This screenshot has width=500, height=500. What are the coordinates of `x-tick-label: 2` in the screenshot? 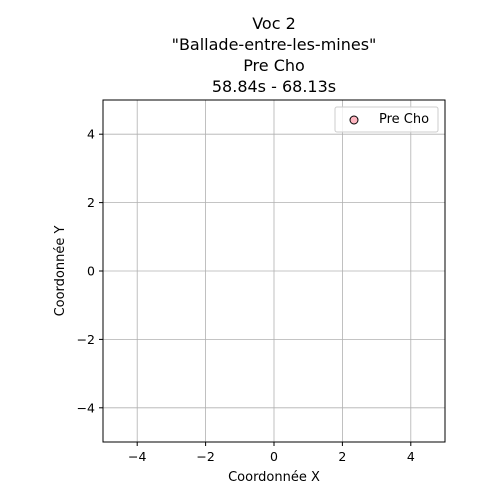 It's located at (342, 456).